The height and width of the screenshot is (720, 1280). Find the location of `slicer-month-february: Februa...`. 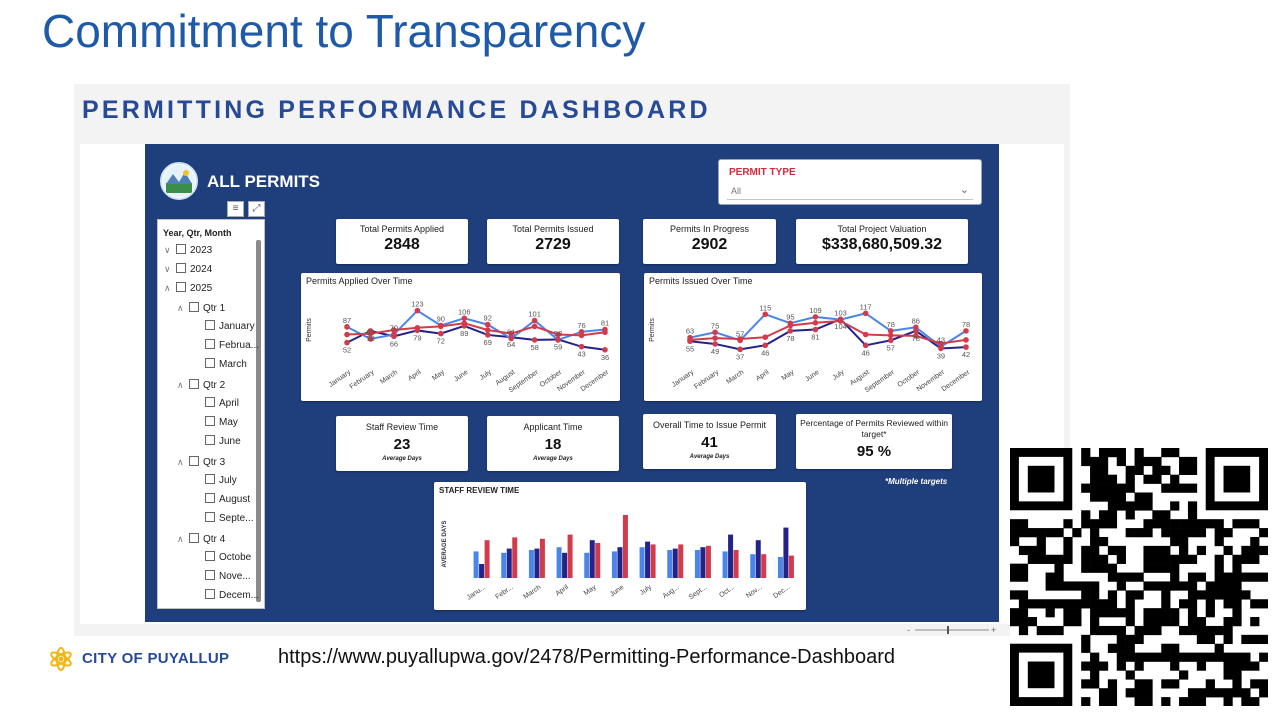

slicer-month-february: Februa... is located at coordinates (232, 346).